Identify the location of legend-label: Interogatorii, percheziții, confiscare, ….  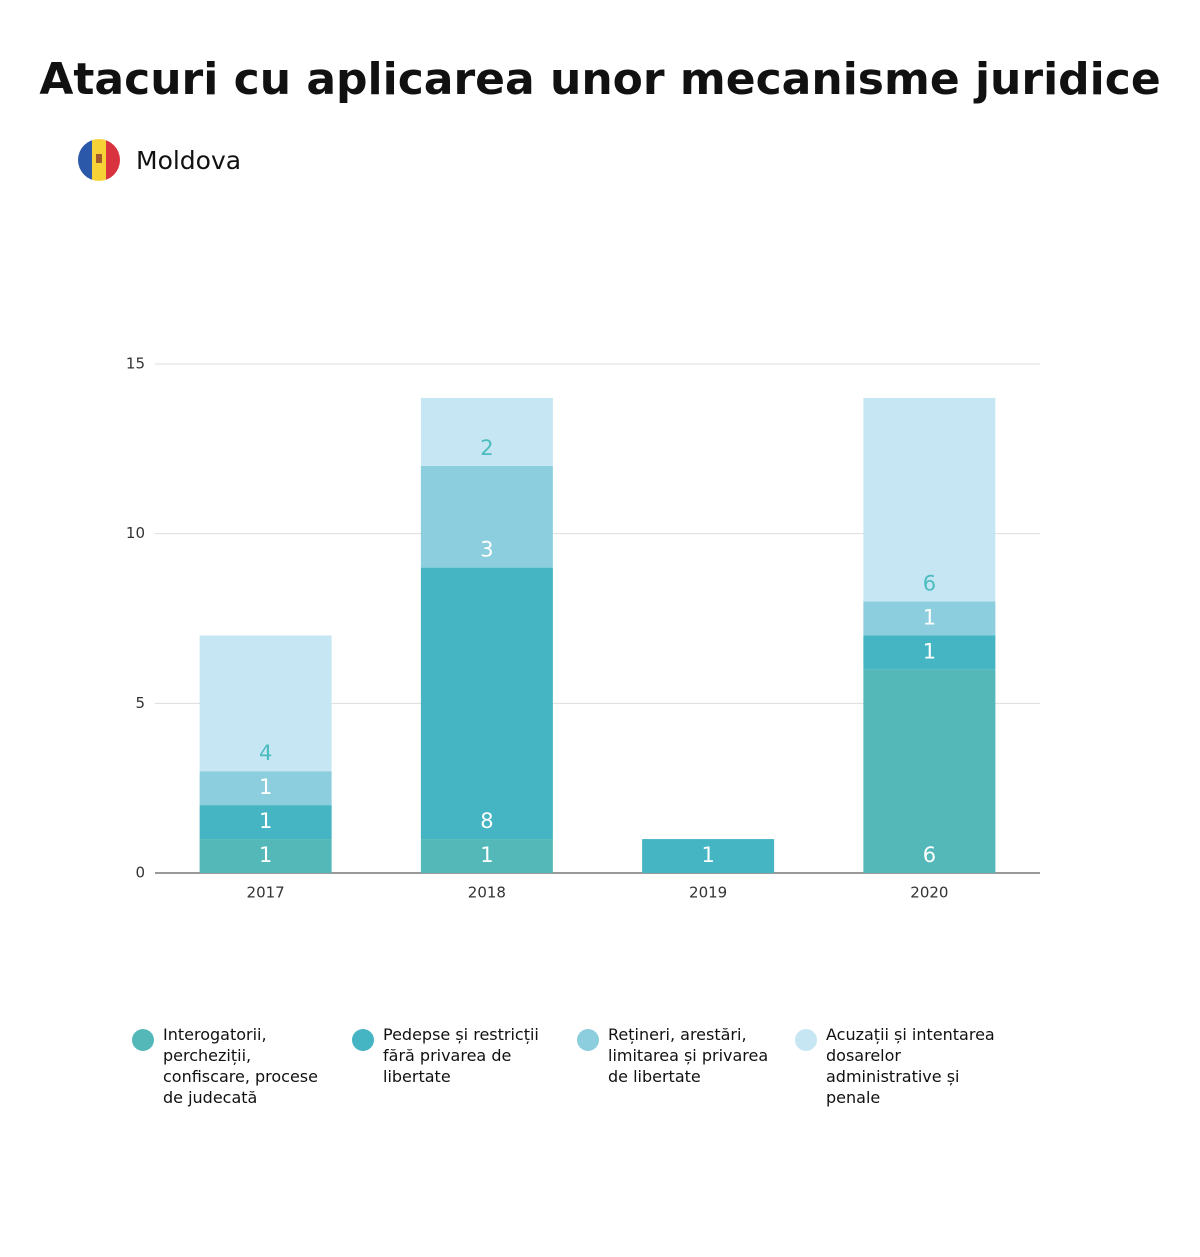
(240, 1066).